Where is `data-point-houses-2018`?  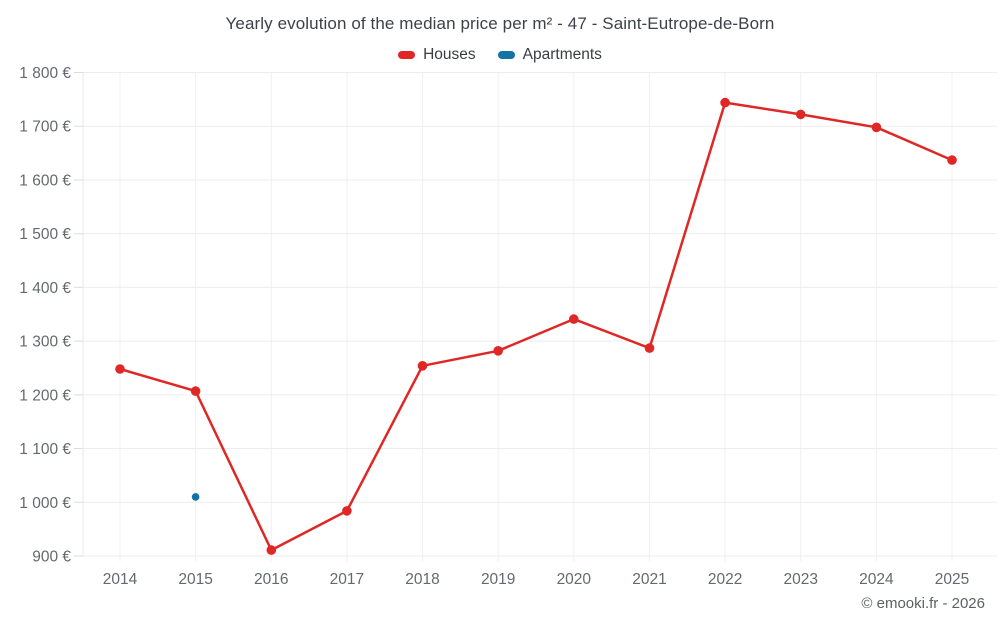
data-point-houses-2018 is located at coordinates (422, 366).